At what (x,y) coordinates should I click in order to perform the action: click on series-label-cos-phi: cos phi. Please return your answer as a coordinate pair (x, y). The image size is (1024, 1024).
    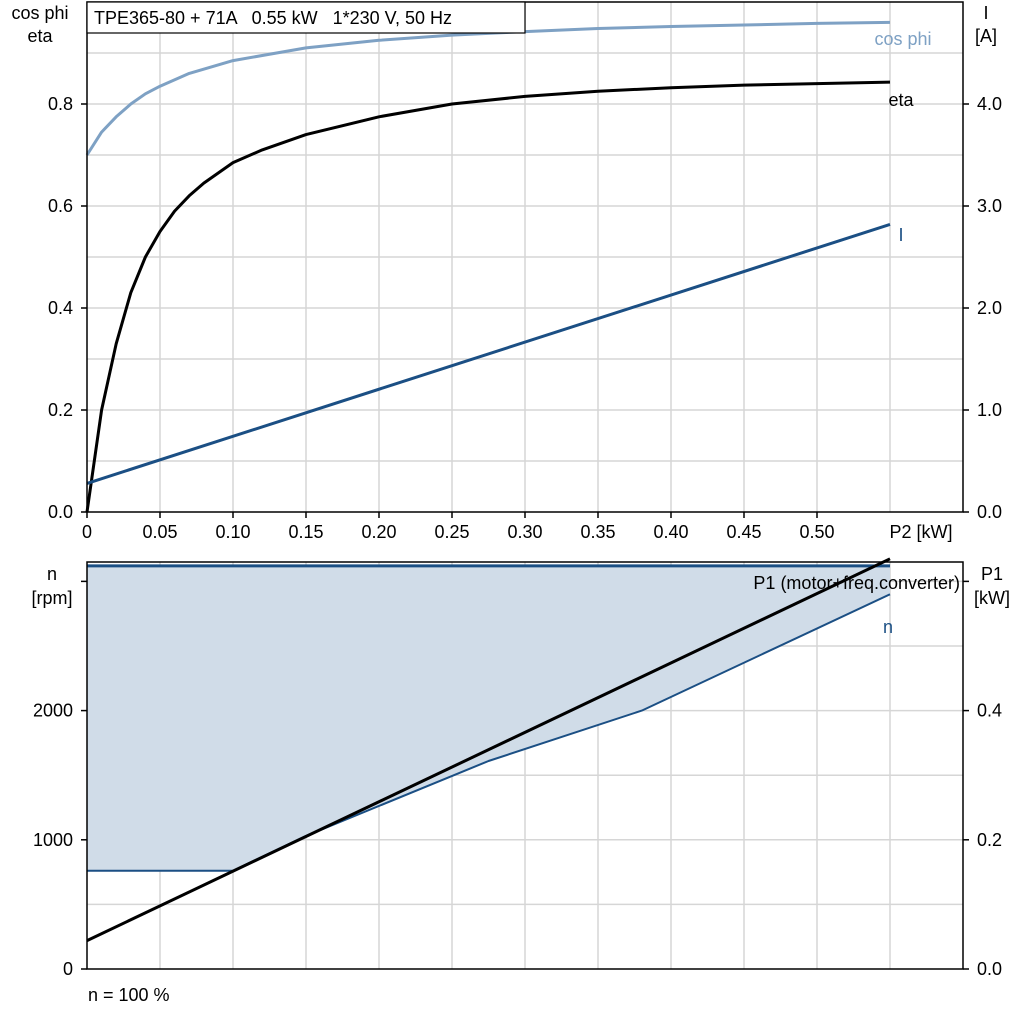
    Looking at the image, I should click on (902, 39).